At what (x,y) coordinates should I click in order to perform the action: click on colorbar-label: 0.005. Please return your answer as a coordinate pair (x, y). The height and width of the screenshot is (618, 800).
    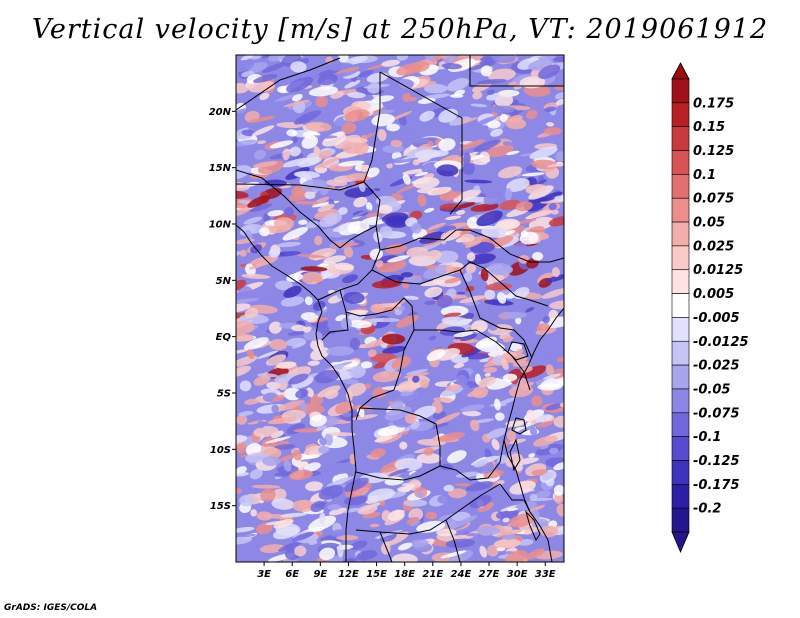
    Looking at the image, I should click on (713, 294).